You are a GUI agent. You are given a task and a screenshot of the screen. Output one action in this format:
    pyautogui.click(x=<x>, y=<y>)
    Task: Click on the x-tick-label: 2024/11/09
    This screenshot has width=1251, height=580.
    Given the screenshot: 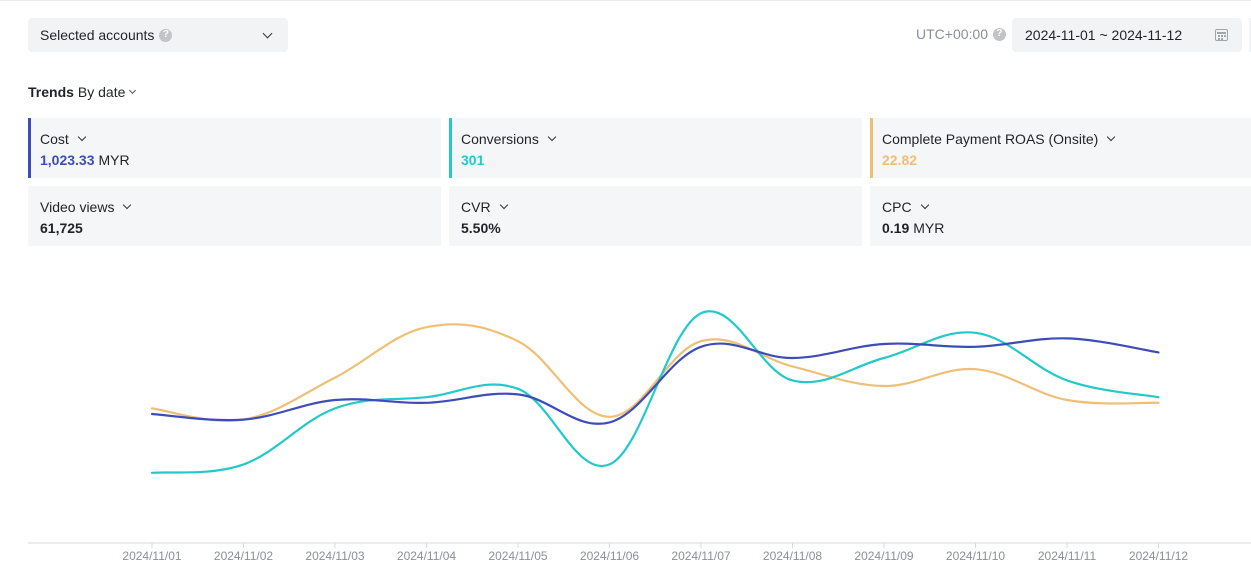 What is the action you would take?
    pyautogui.click(x=883, y=556)
    